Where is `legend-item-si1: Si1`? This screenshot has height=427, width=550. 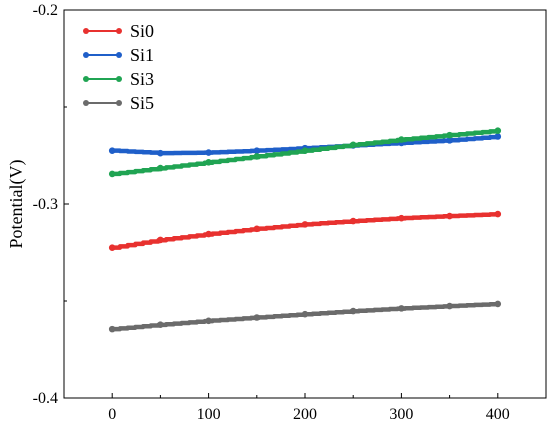
legend-item-si1: Si1 is located at coordinates (118, 55).